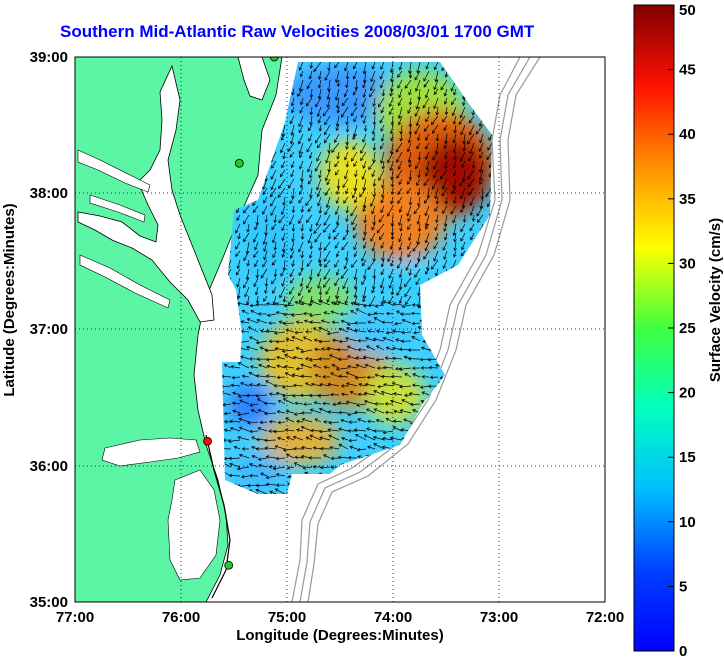  Describe the element at coordinates (151, 452) in the screenshot. I see `albemarle-sound` at that location.